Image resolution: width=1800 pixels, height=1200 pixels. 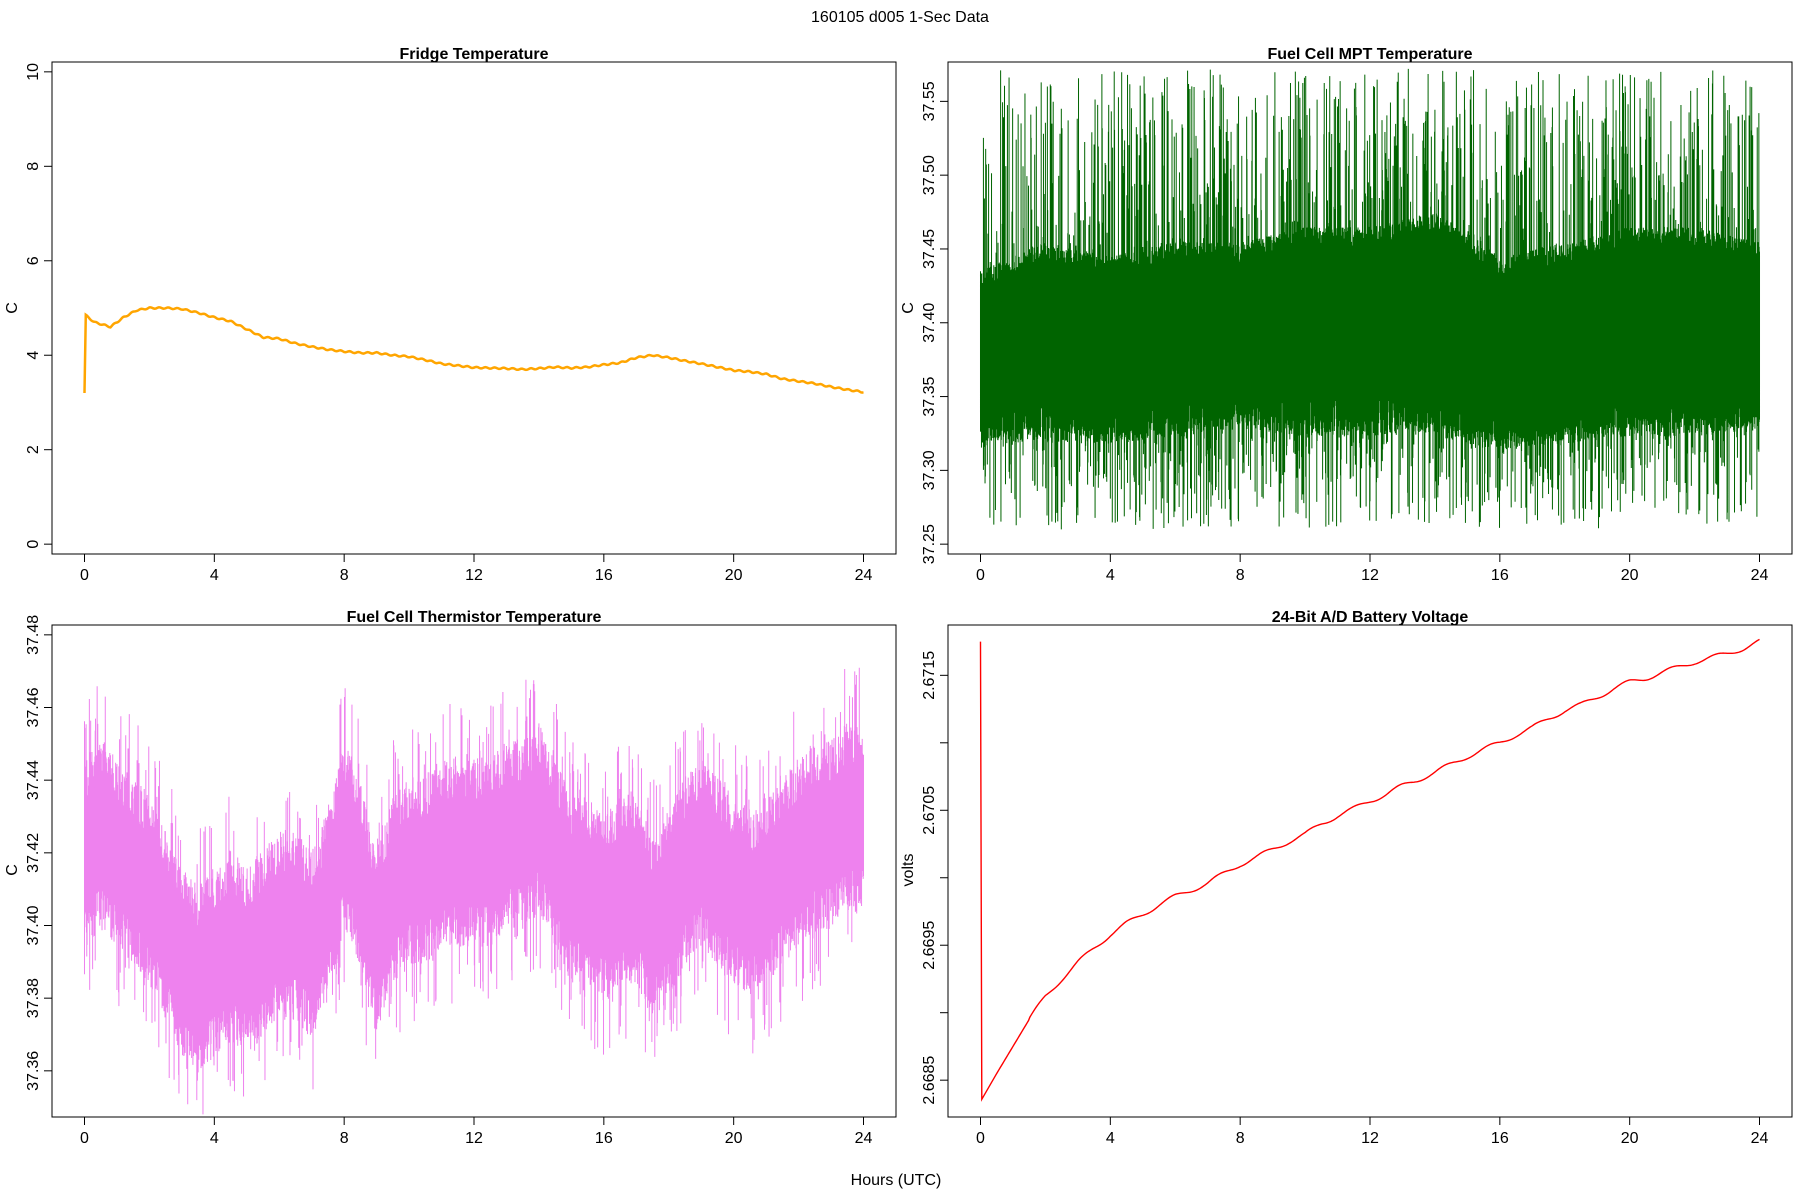 What do you see at coordinates (33, 260) in the screenshot?
I see `y-tick-label: 6` at bounding box center [33, 260].